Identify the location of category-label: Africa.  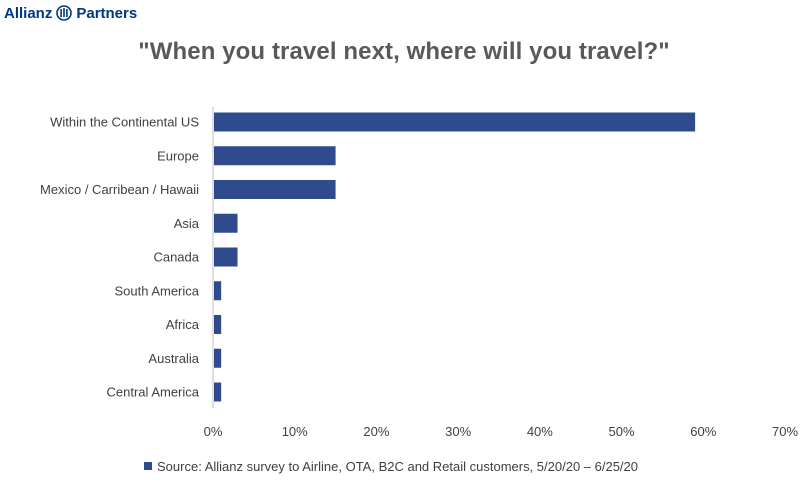
(183, 324).